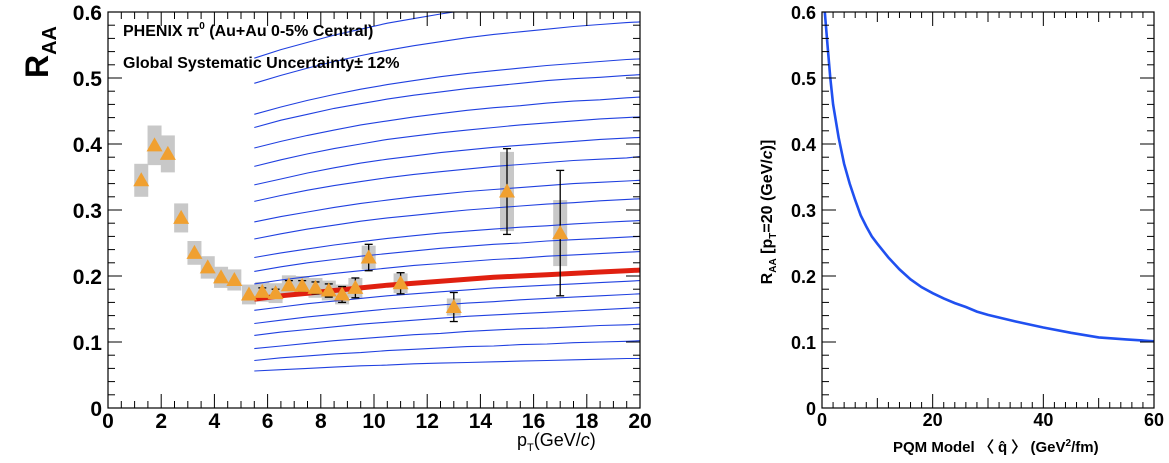 This screenshot has width=1169, height=463. I want to click on x-tick-label: 60, so click(1154, 420).